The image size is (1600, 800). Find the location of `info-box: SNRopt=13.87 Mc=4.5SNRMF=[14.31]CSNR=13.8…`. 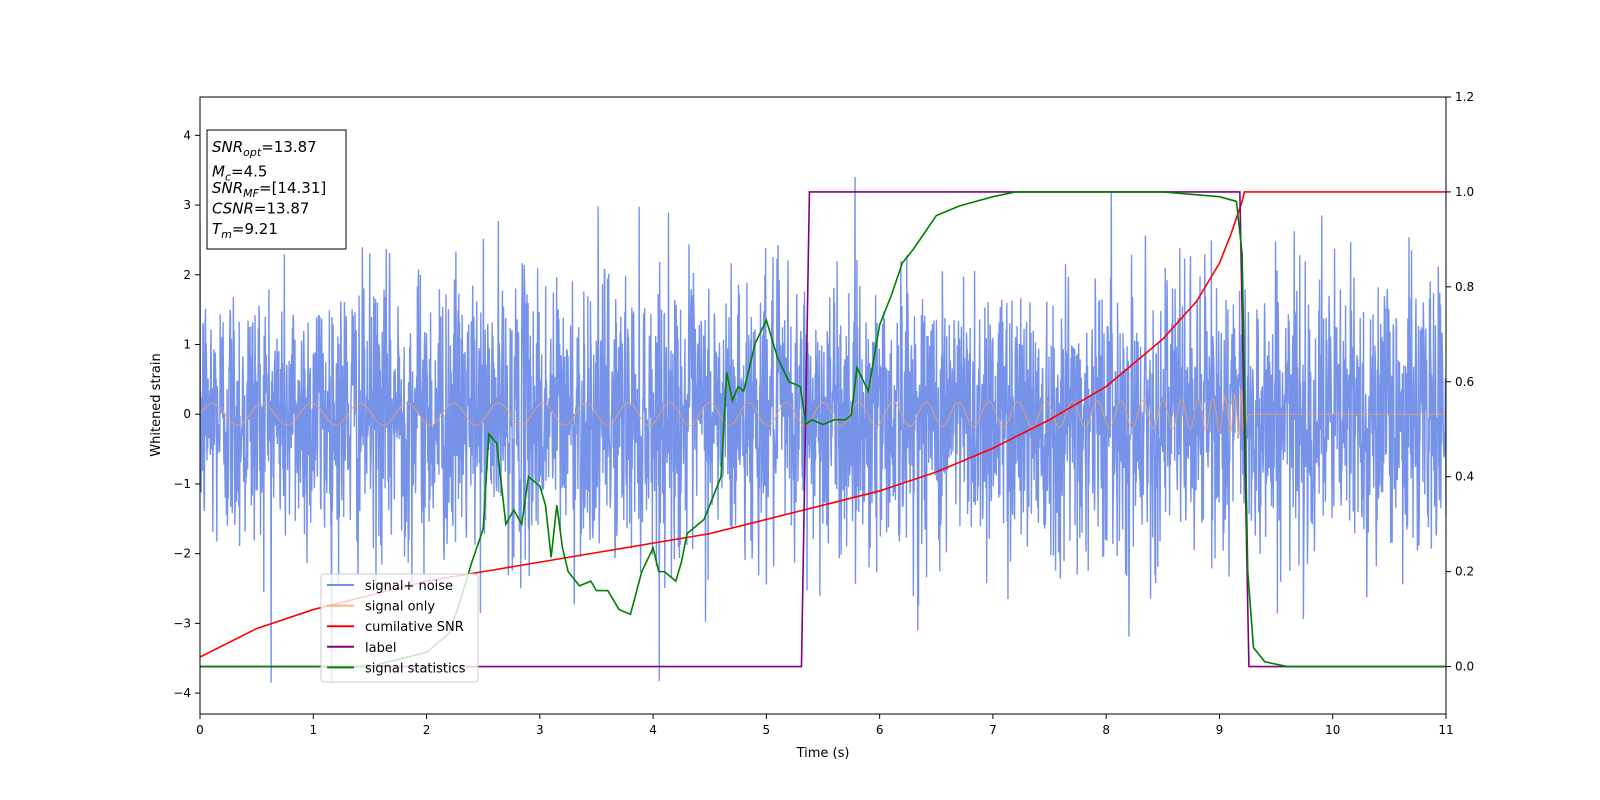

info-box: SNRopt=13.87 Mc=4.5SNRMF=[14.31]CSNR=13.8… is located at coordinates (276, 189).